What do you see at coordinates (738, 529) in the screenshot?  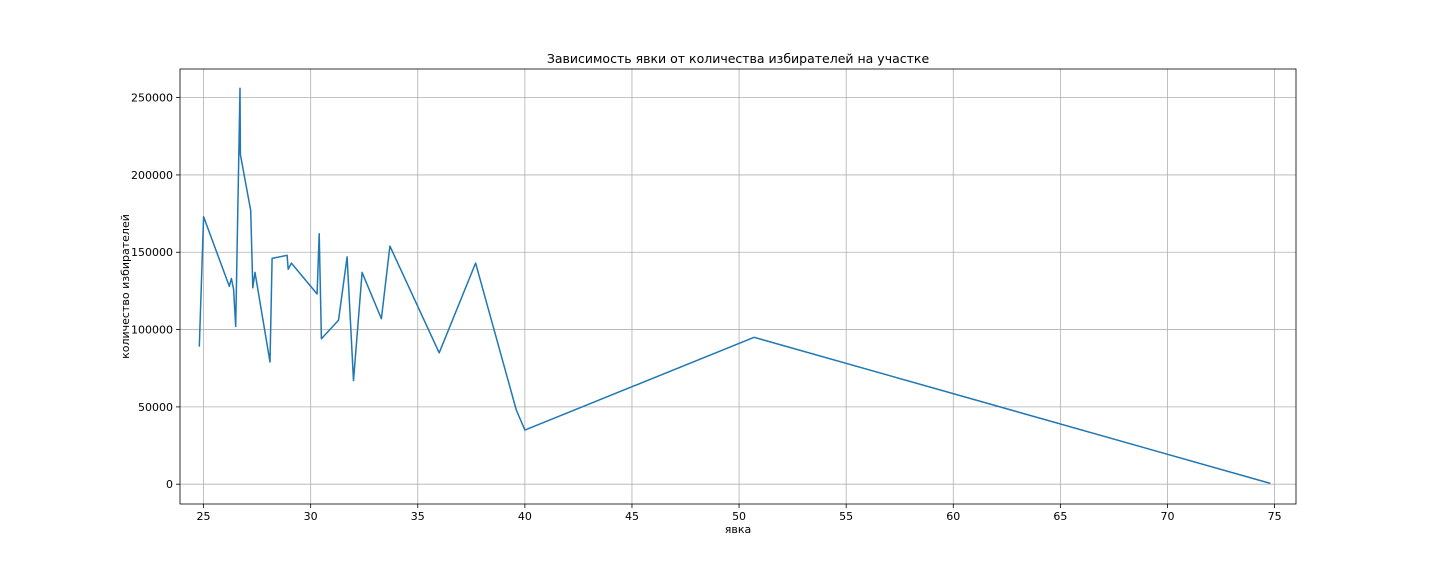 I see `x-axis-label: явка` at bounding box center [738, 529].